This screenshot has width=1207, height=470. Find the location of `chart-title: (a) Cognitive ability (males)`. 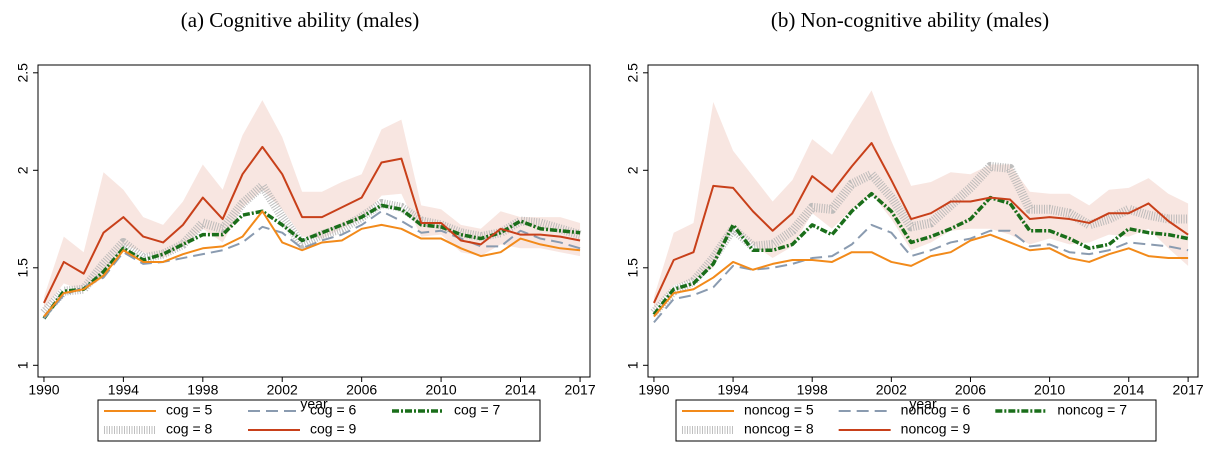

chart-title: (a) Cognitive ability (males) is located at coordinates (300, 20).